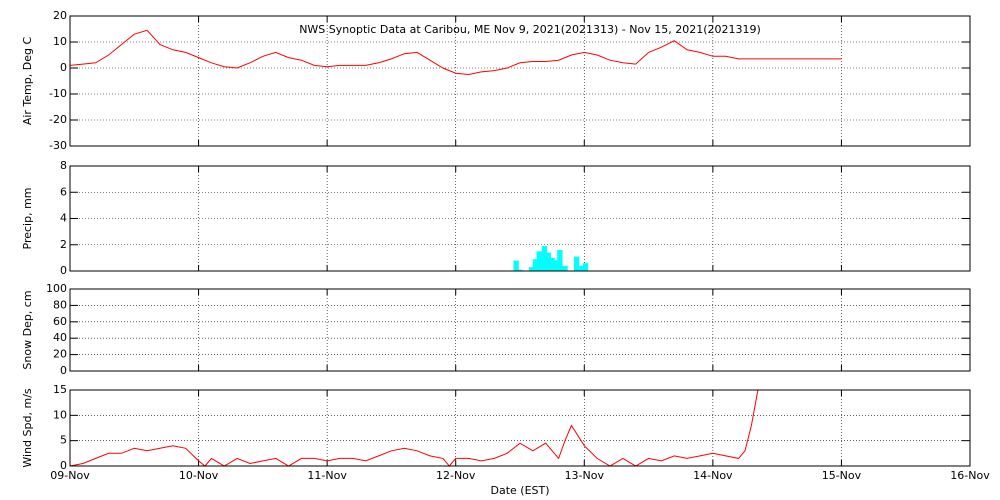 The image size is (1000, 500). Describe the element at coordinates (58, 93) in the screenshot. I see `y-tick-label: -10` at that location.